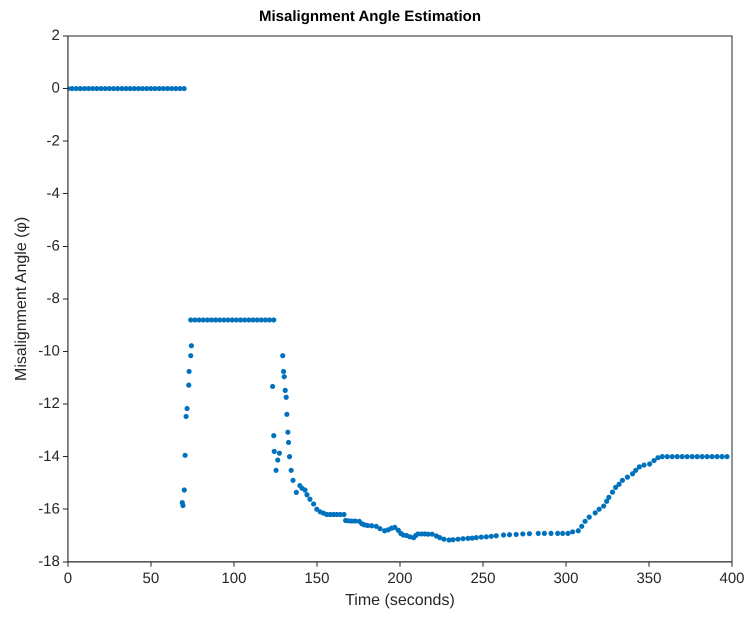  I want to click on y-tick-label: -6, so click(53, 245).